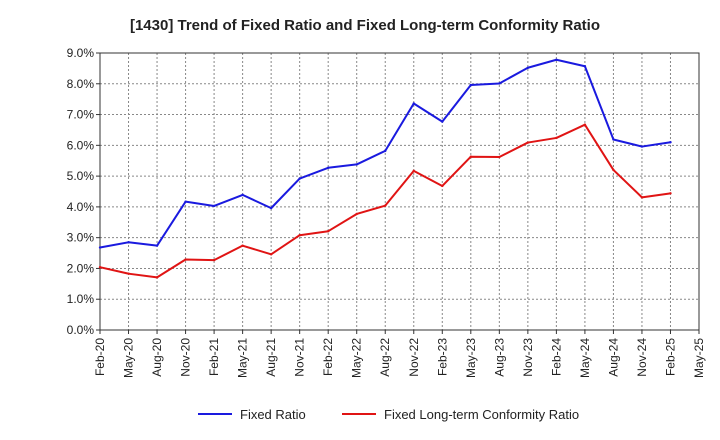 The height and width of the screenshot is (440, 720). Describe the element at coordinates (81, 84) in the screenshot. I see `y-tick-label: 8.0%` at that location.